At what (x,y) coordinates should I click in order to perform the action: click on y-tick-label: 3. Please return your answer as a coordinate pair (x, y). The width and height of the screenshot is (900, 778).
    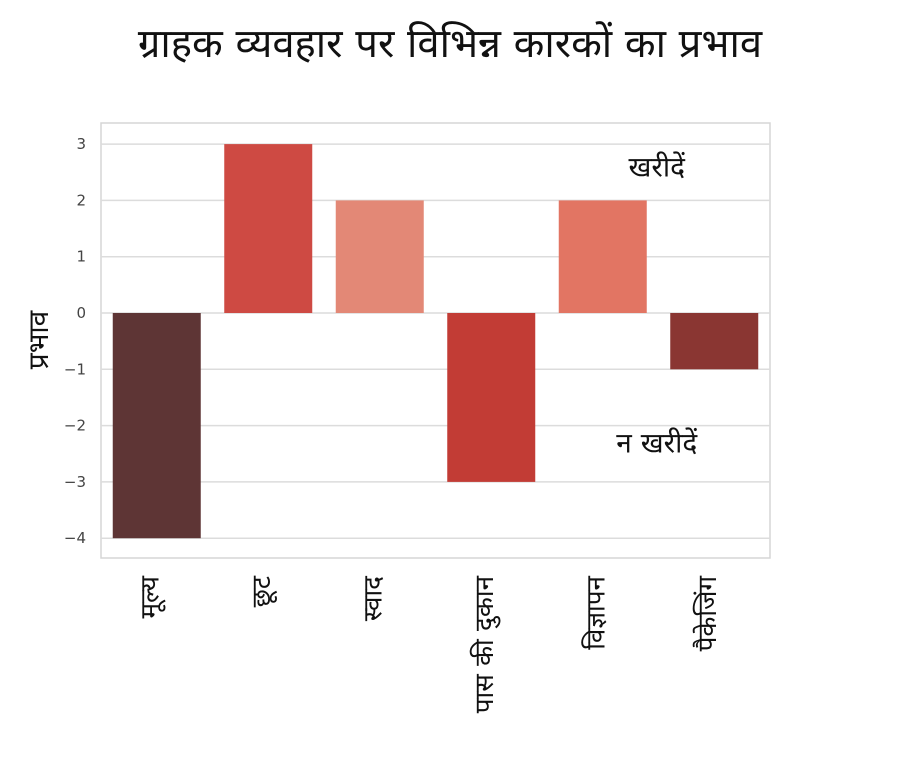
    Looking at the image, I should click on (81, 144).